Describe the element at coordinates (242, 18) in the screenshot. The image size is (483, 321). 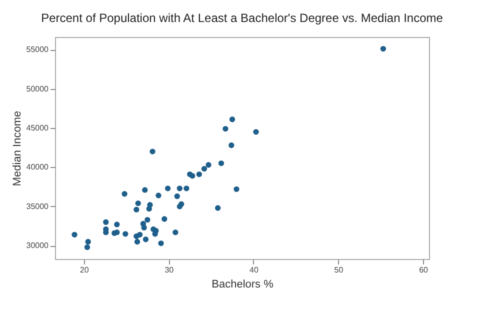
I see `chart-title: Percent of Population with At Least a Bachelor's Degree vs. Median Income` at that location.